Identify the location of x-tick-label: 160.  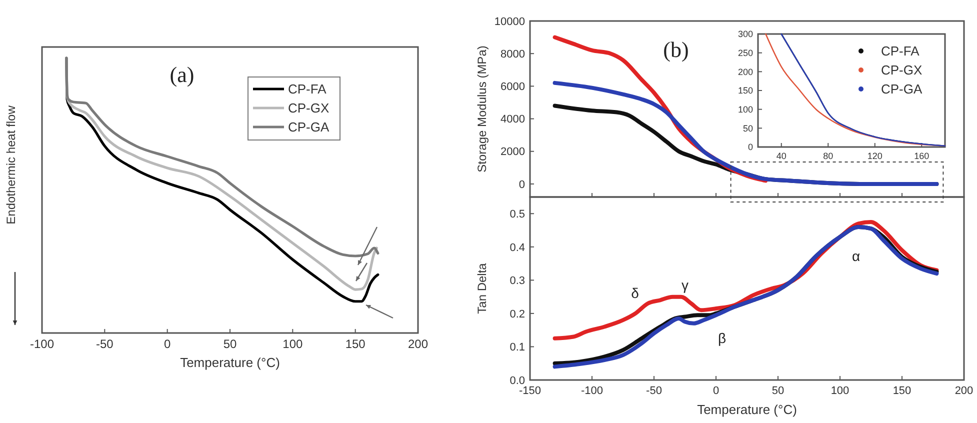
(922, 156).